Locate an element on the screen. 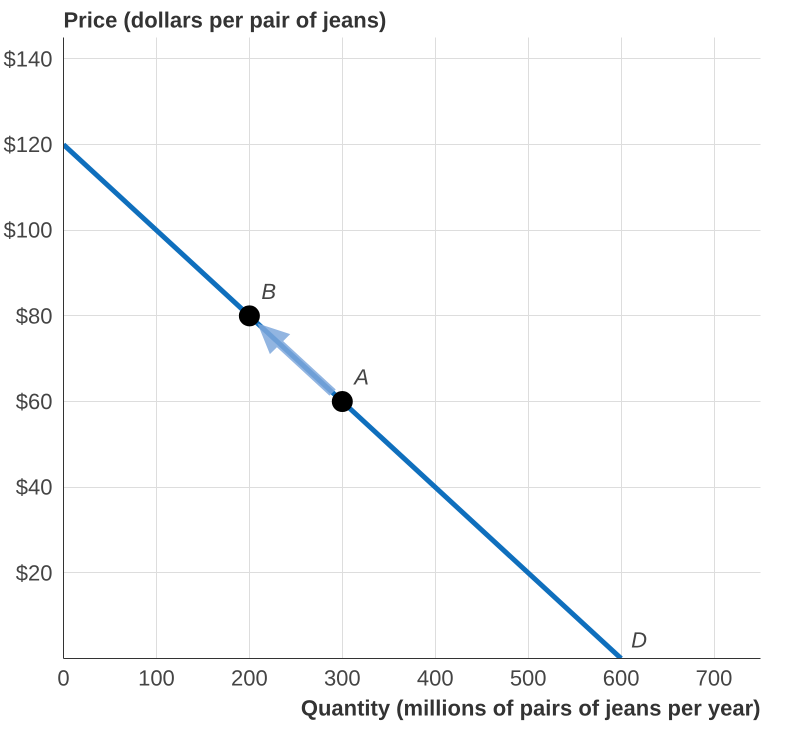 The height and width of the screenshot is (733, 798). y-tick-label: $100 is located at coordinates (28, 230).